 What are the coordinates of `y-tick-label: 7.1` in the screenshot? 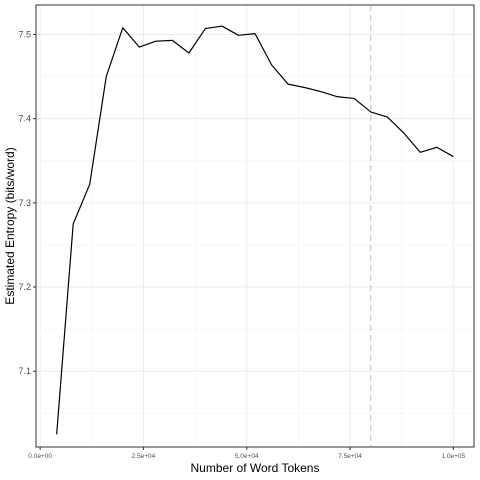 It's located at (24, 371).